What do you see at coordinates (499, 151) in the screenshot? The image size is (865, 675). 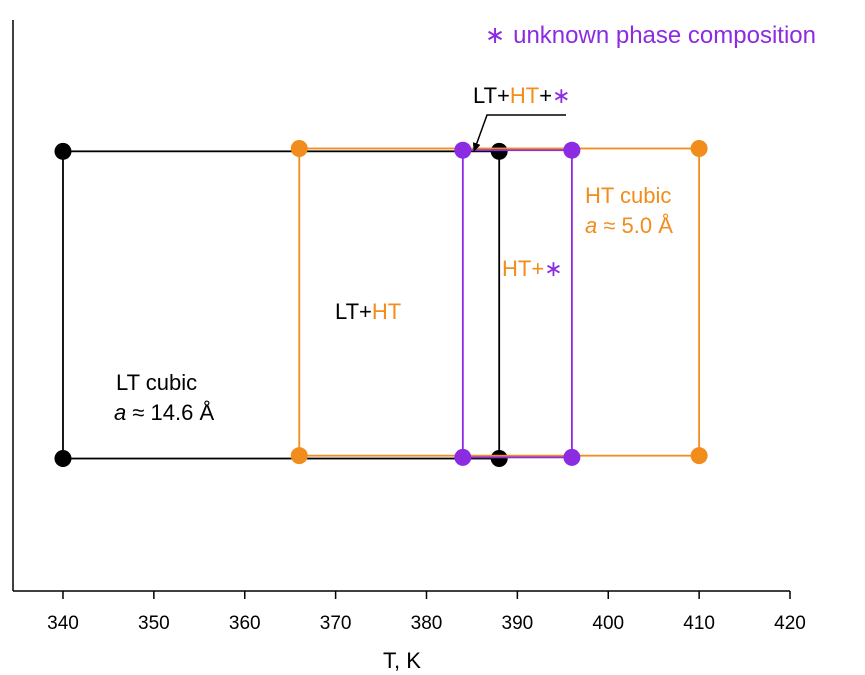 I see `point-lt-top-right` at bounding box center [499, 151].